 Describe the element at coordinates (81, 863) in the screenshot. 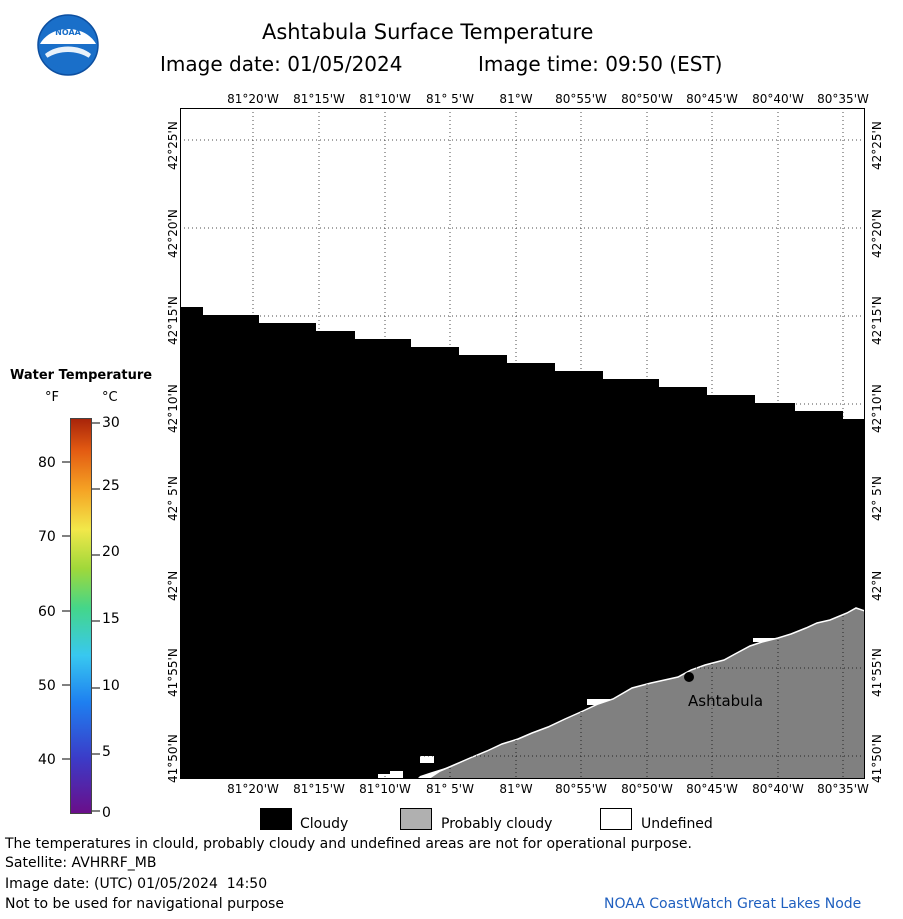

I see `footer-satellite: Satellite: AVHRRF_MB` at that location.